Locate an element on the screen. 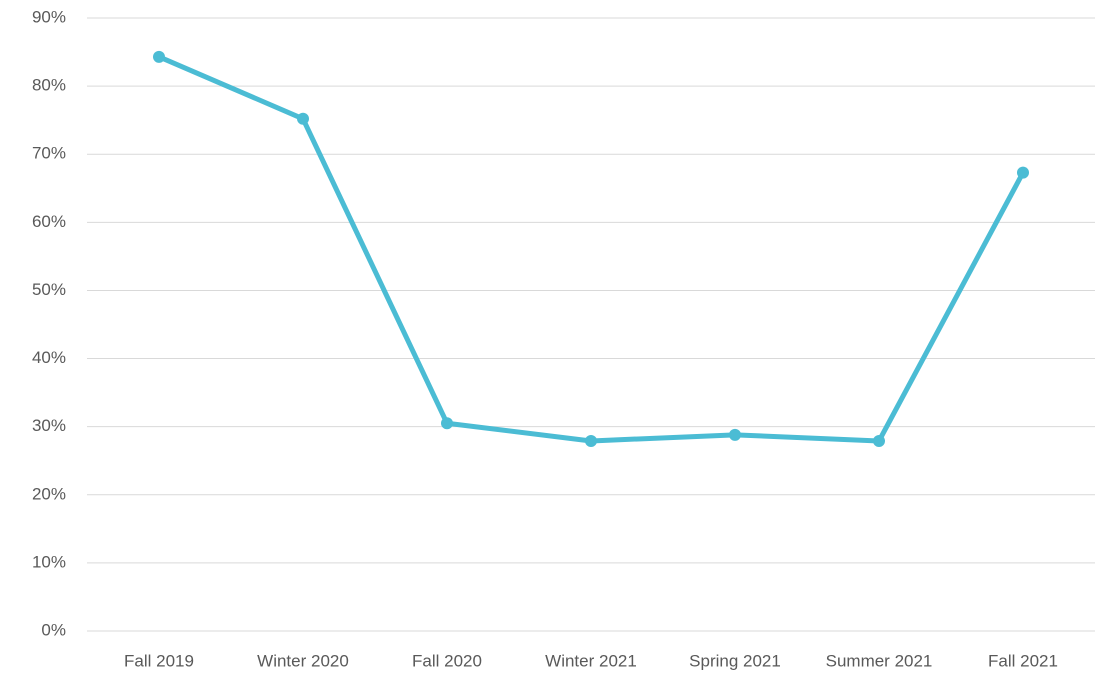 This screenshot has width=1107, height=676. y-tick-label: 40% is located at coordinates (49, 357).